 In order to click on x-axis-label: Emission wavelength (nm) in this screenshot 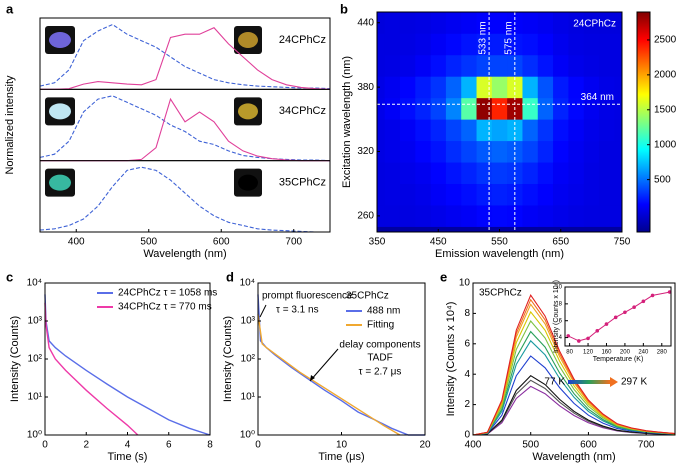, I will do `click(499, 254)`.